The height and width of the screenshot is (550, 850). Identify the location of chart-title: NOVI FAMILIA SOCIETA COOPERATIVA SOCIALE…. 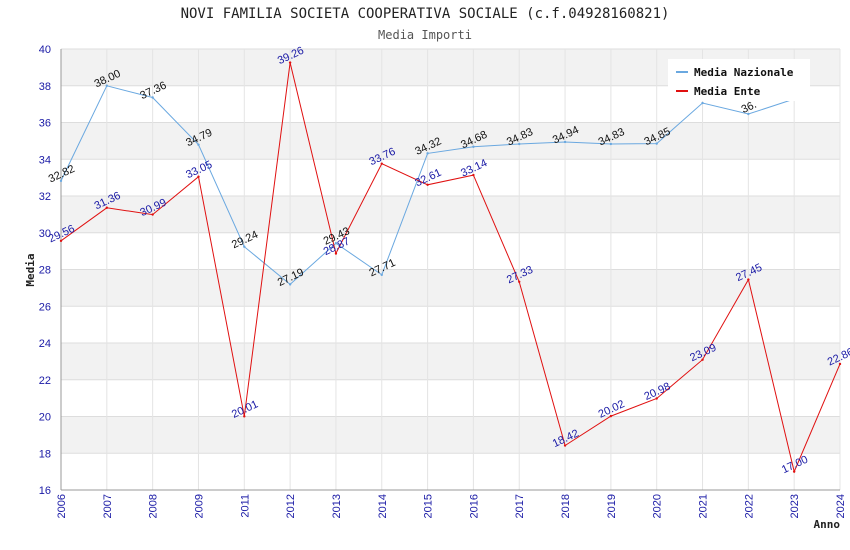
(425, 14).